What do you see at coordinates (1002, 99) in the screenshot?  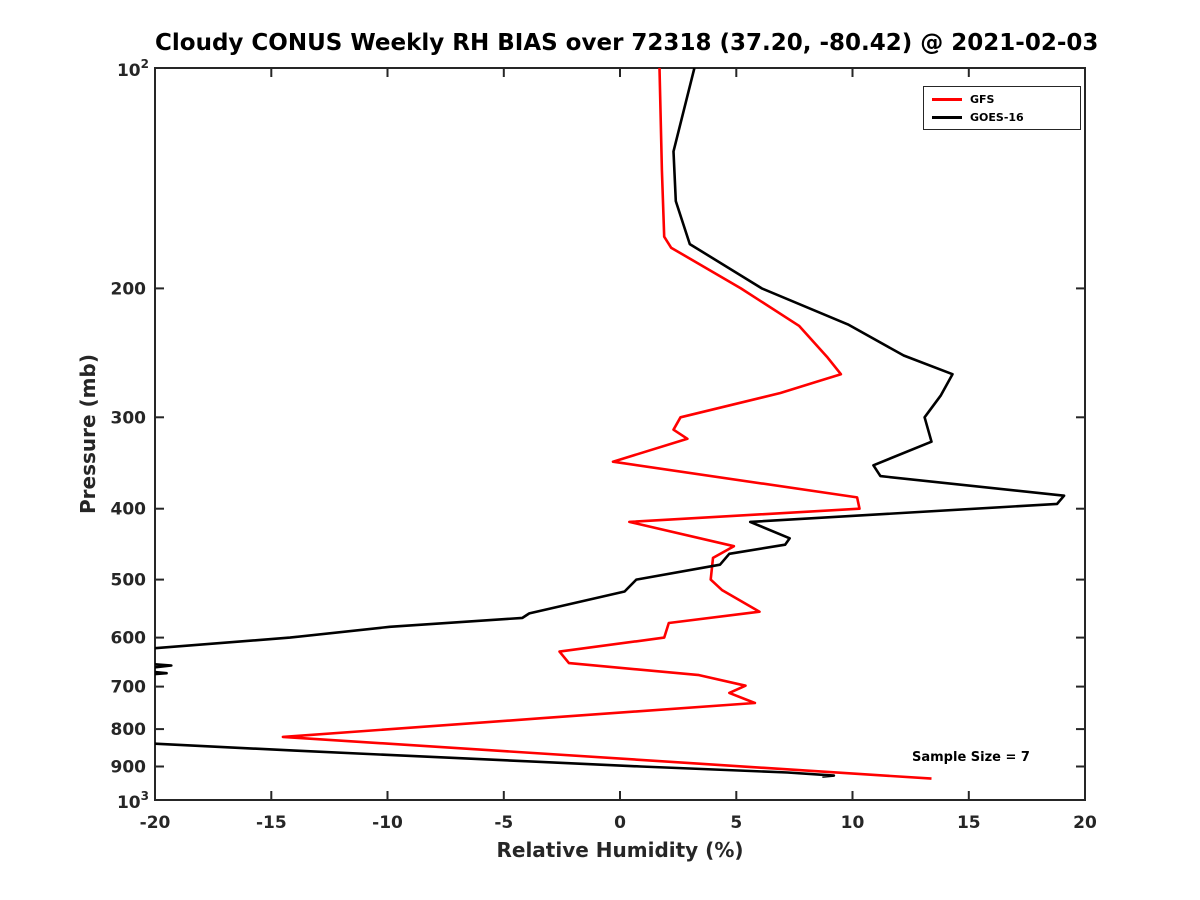 I see `legend-entry-gfs: GFS` at bounding box center [1002, 99].